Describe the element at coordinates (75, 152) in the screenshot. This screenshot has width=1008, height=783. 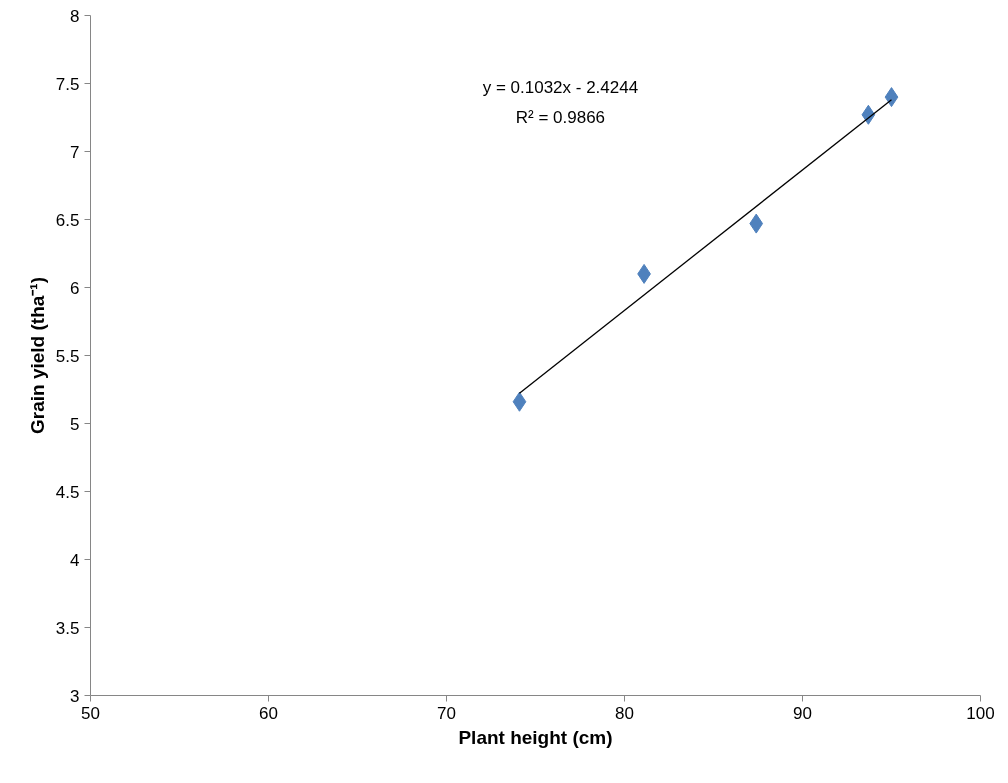
I see `y-tick-label: 7` at that location.